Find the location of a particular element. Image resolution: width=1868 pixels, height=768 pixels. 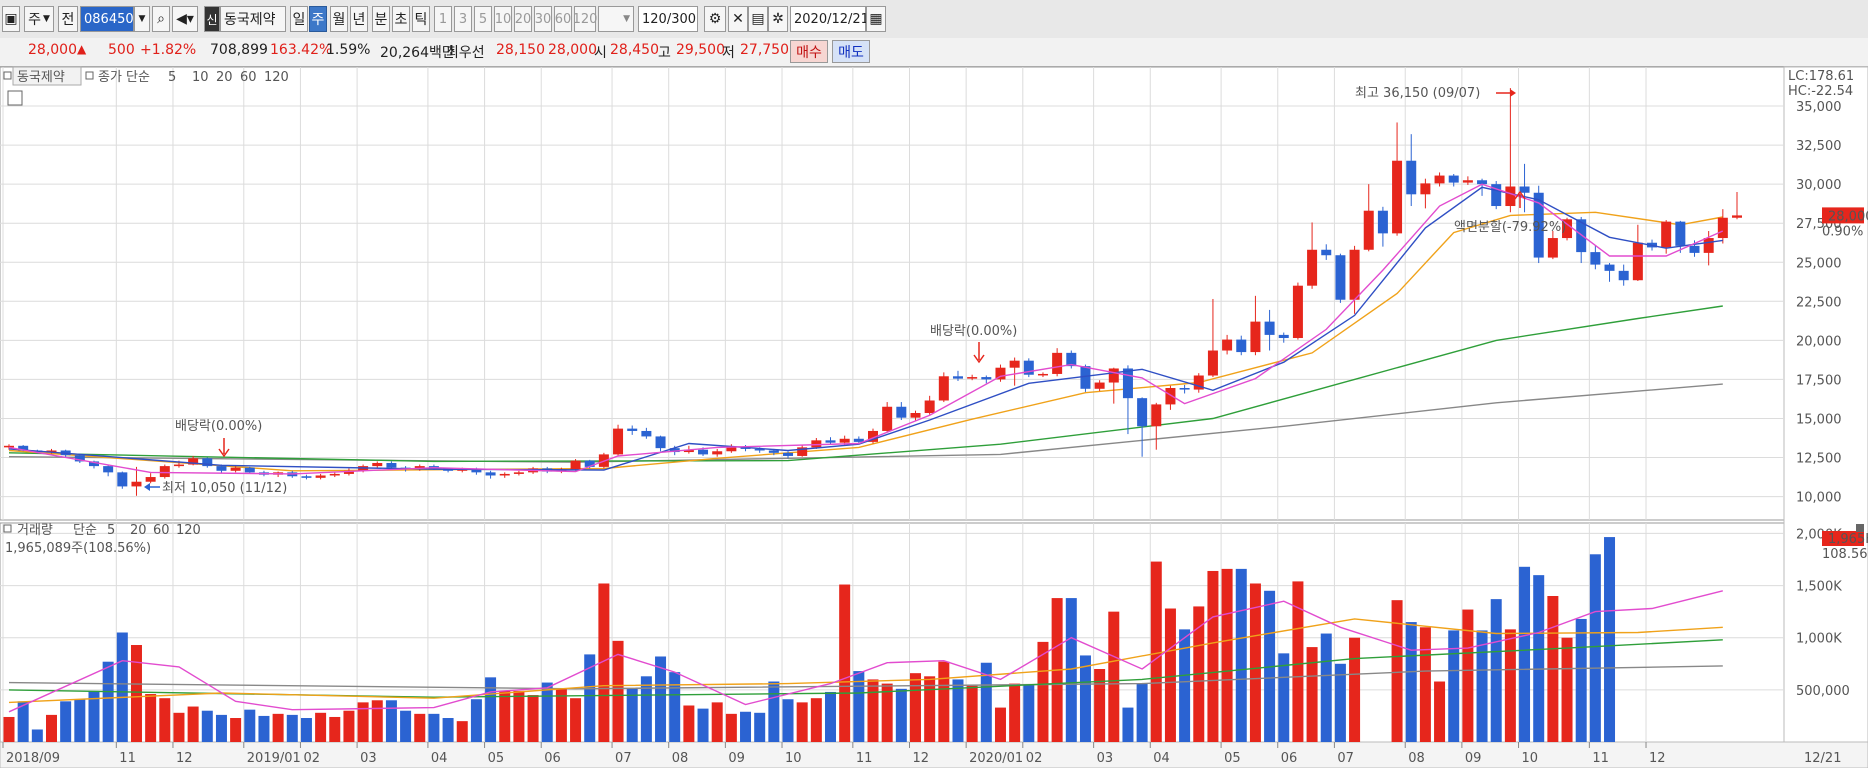

prev-label: 전 is located at coordinates (68, 20).